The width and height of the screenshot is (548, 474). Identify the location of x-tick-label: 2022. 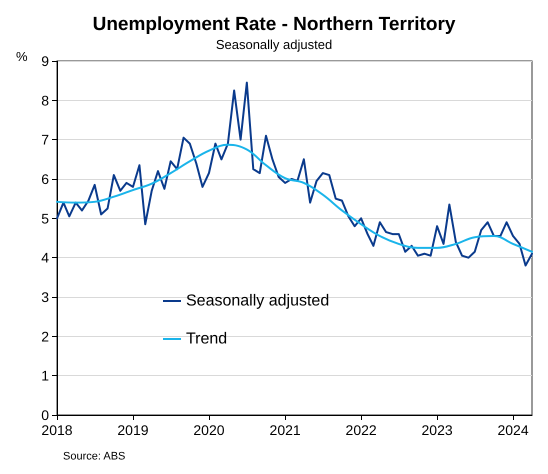
(361, 430).